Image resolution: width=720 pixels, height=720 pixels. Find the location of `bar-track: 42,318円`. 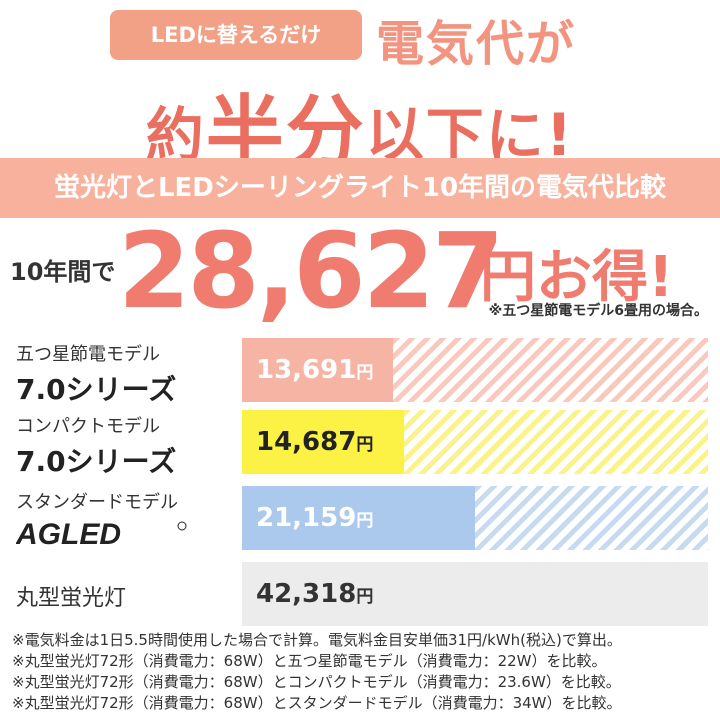

bar-track: 42,318円 is located at coordinates (475, 594).